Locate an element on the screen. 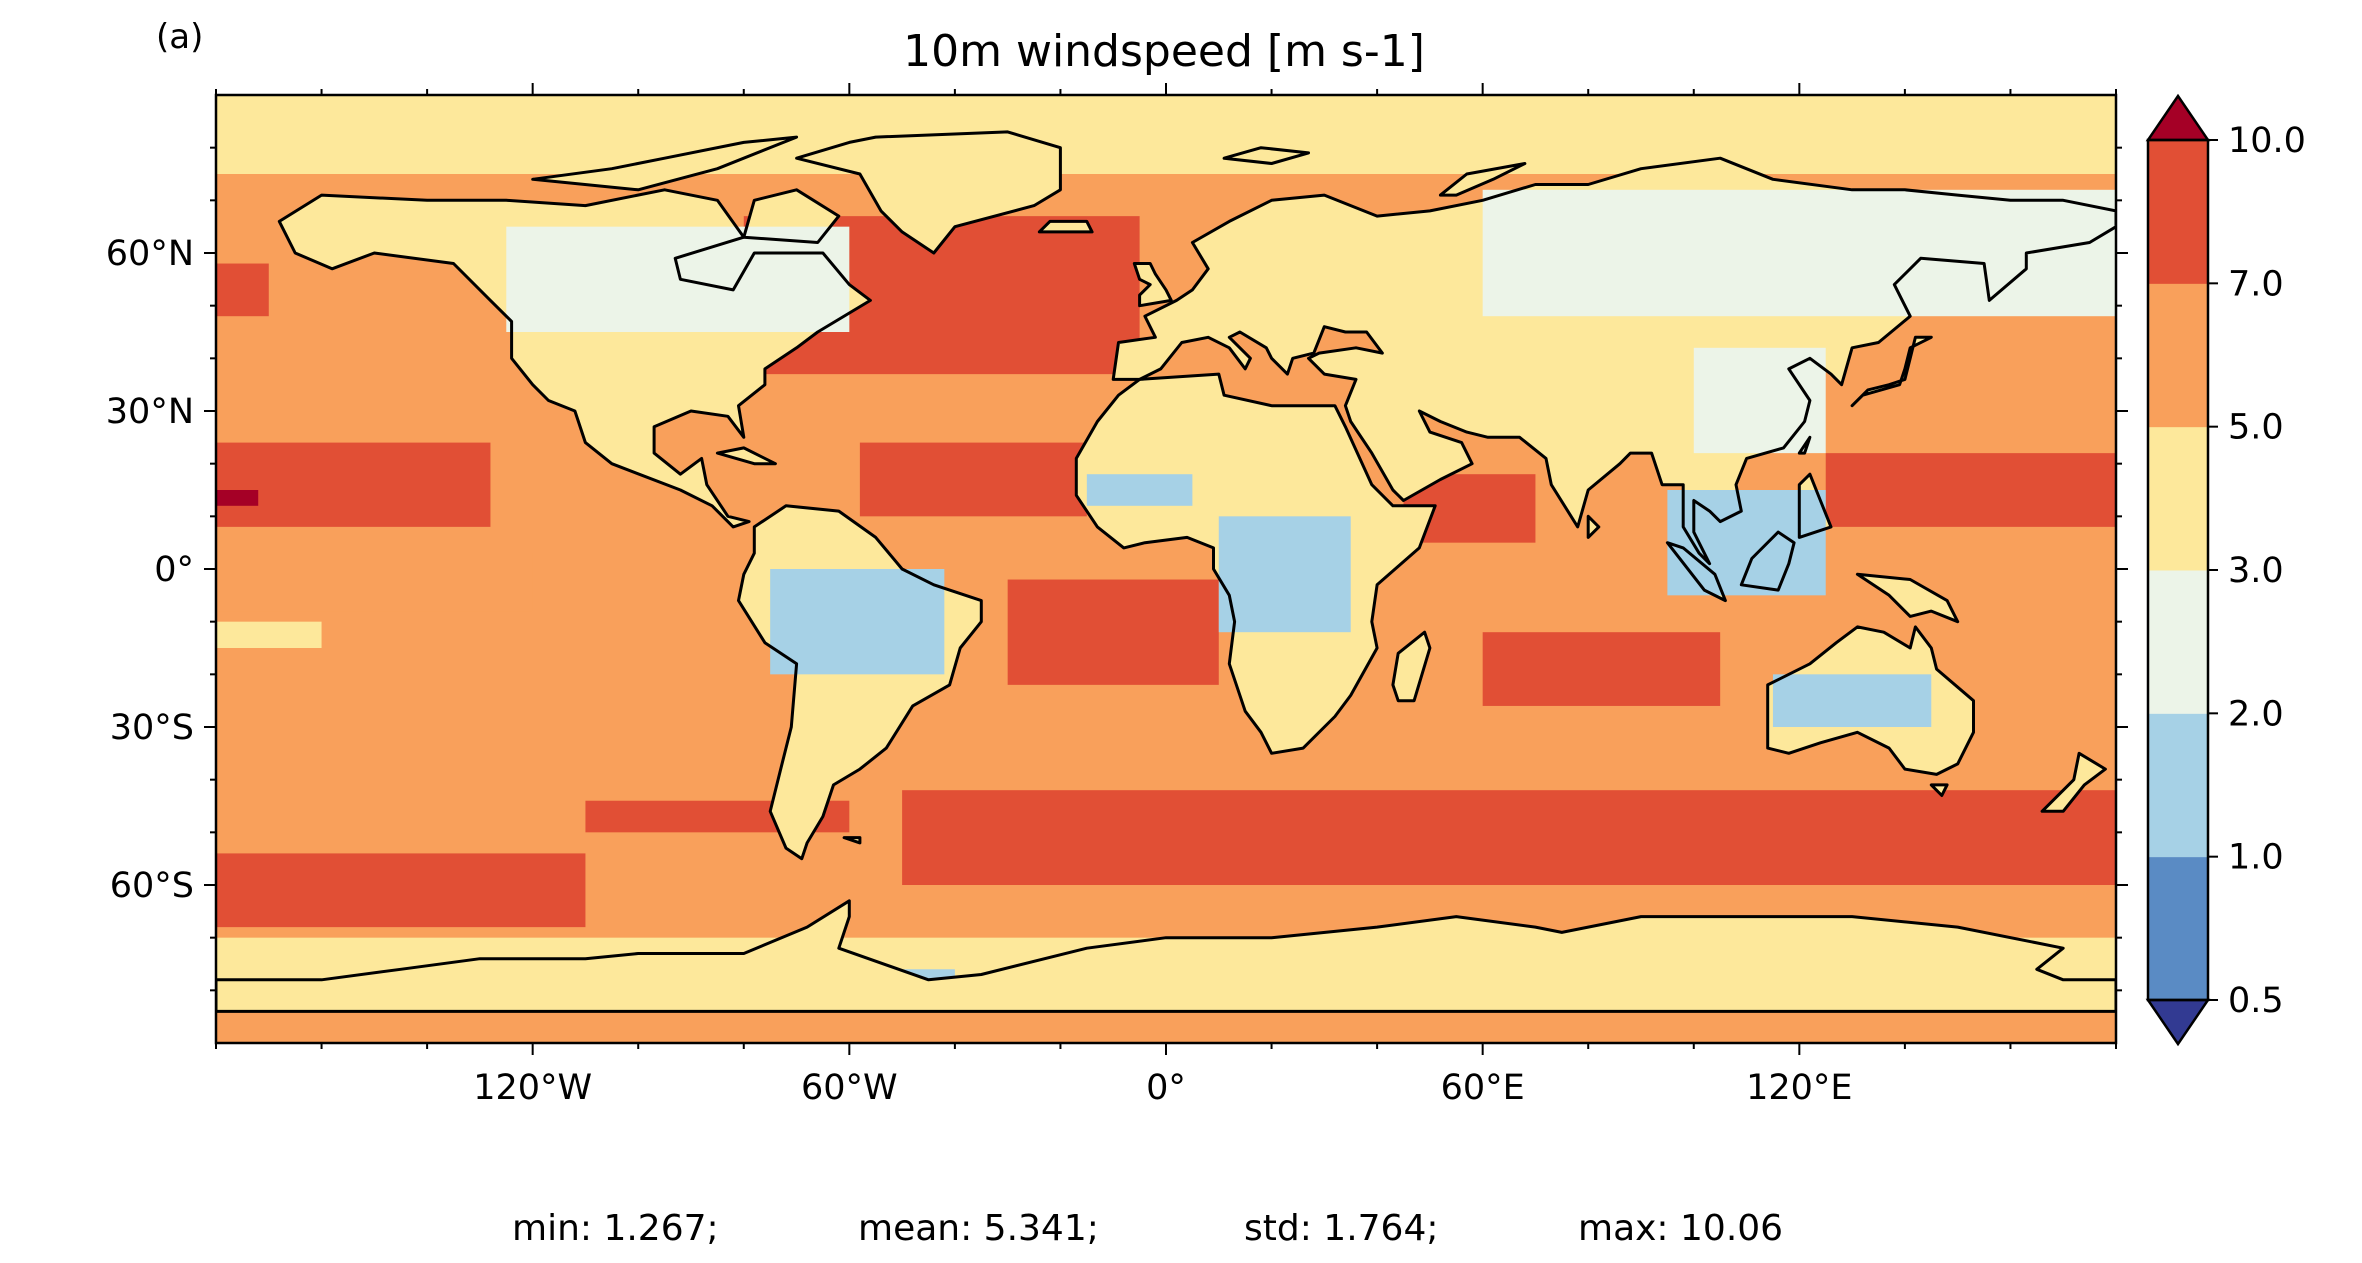 Image resolution: width=2362 pixels, height=1263 pixels. land-new-guinea is located at coordinates (1907, 598).